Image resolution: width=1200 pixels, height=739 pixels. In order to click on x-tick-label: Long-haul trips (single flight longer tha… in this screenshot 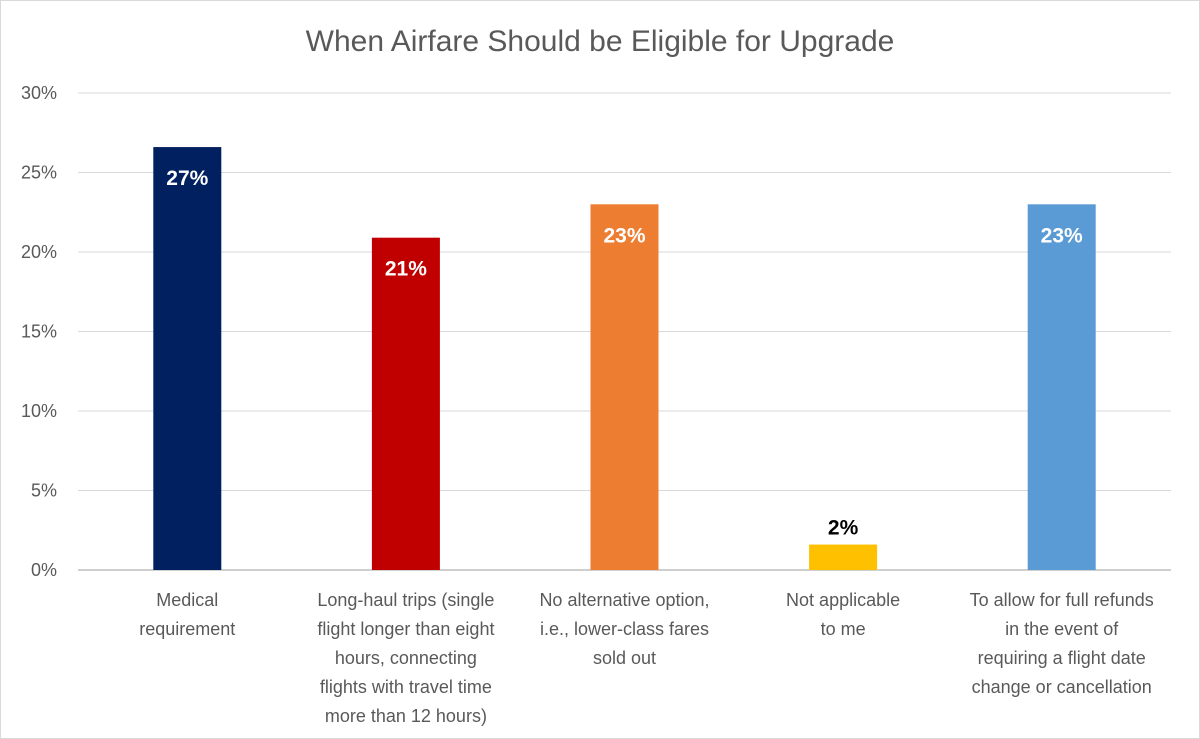, I will do `click(405, 658)`.